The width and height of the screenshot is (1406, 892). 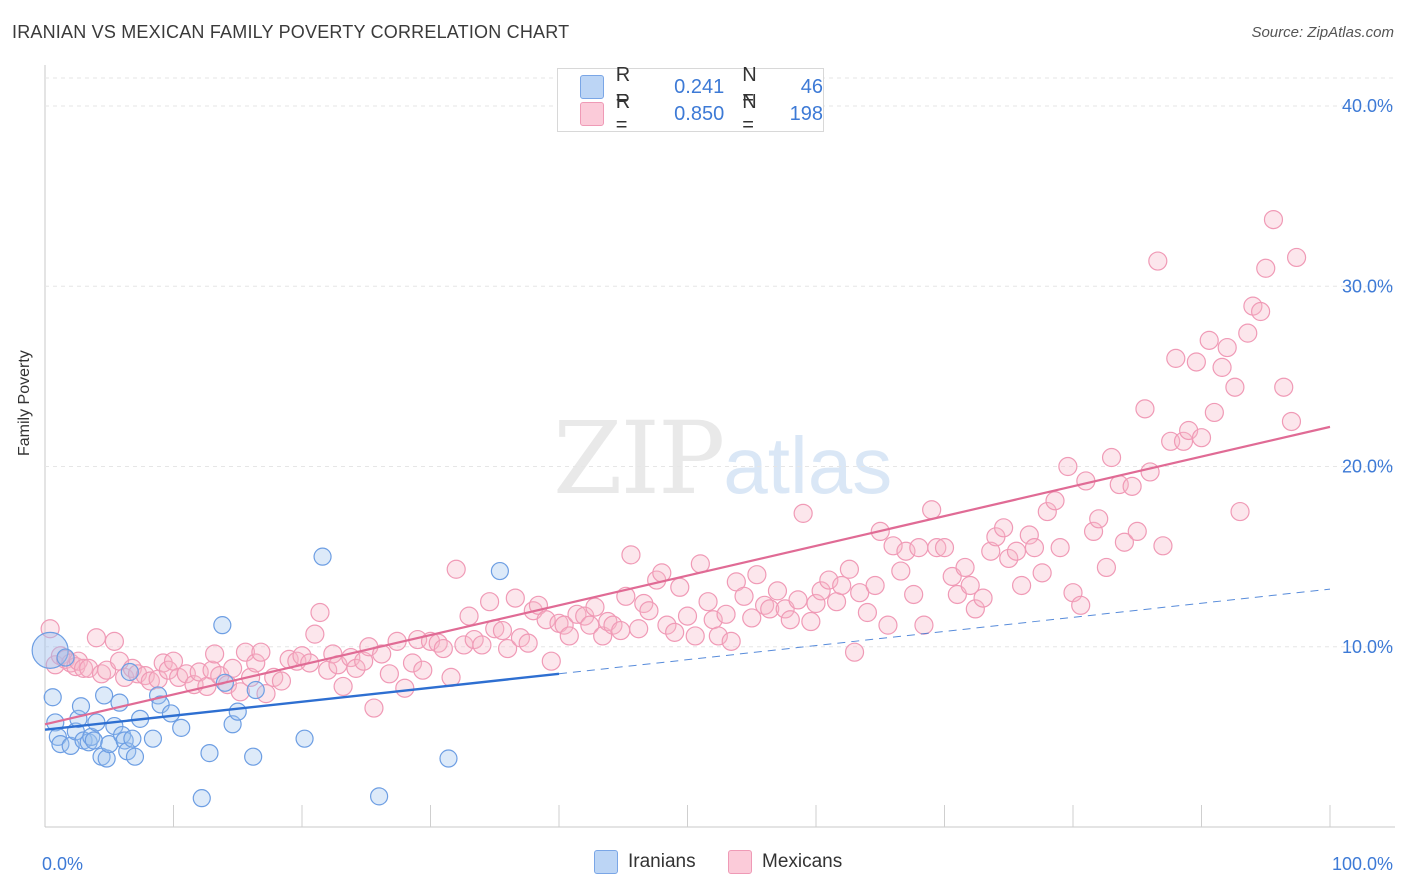 I want to click on x-tick-label: 100.0%, so click(x=1362, y=864).